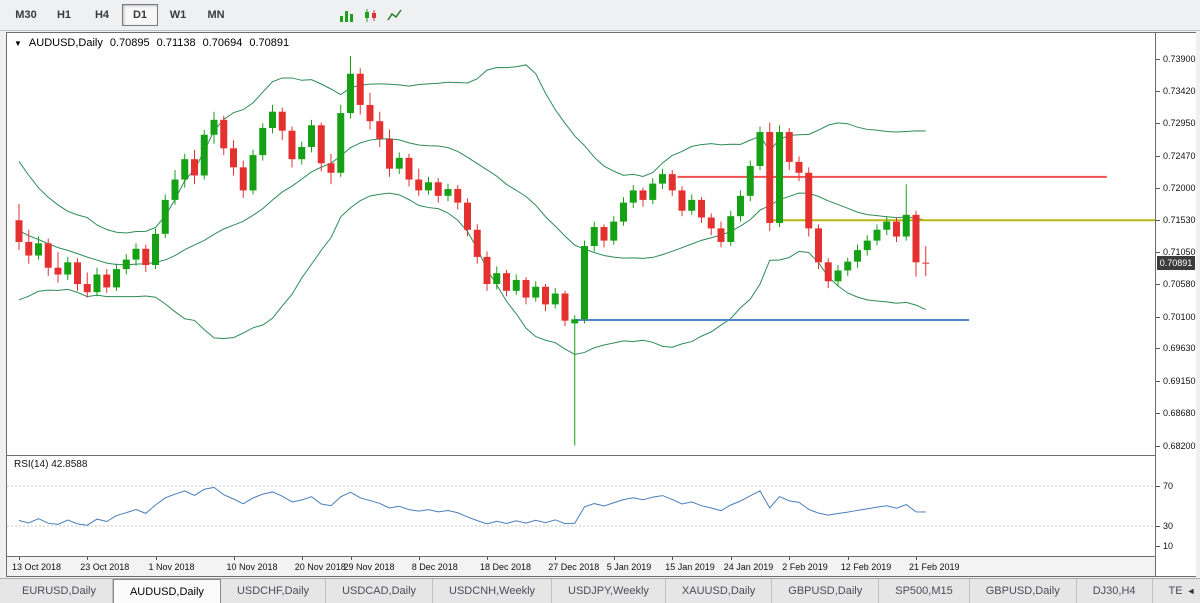 This screenshot has width=1200, height=603. Describe the element at coordinates (1179, 123) in the screenshot. I see `price-scale-label: 0.72950` at that location.